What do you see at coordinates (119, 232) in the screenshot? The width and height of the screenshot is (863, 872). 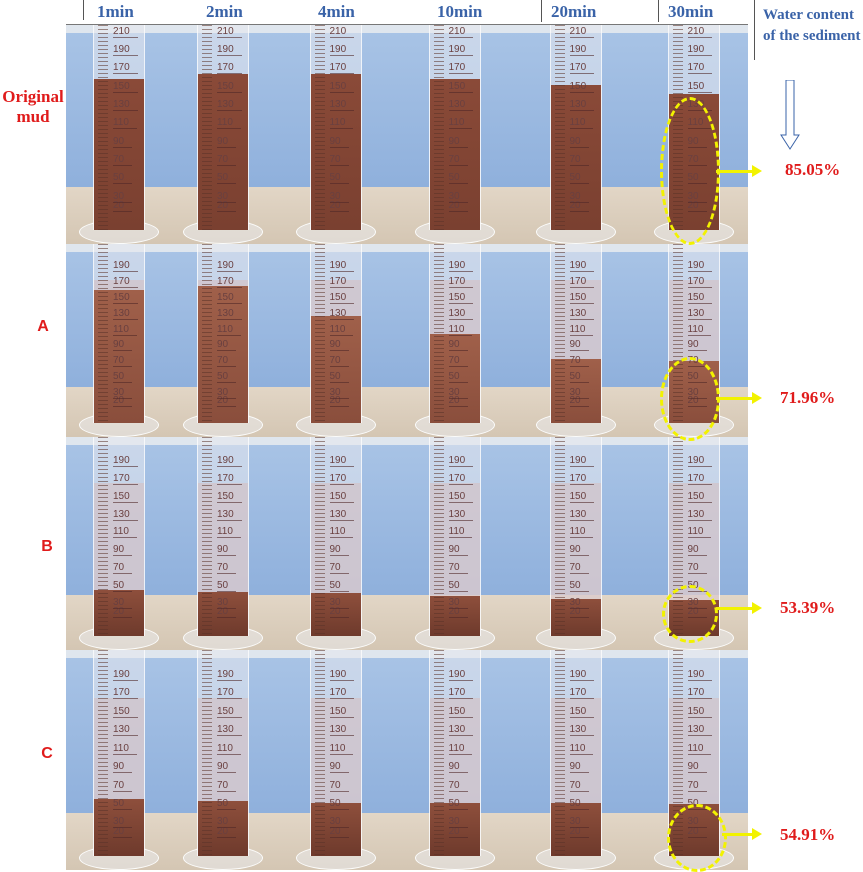 I see `cylinder-base` at bounding box center [119, 232].